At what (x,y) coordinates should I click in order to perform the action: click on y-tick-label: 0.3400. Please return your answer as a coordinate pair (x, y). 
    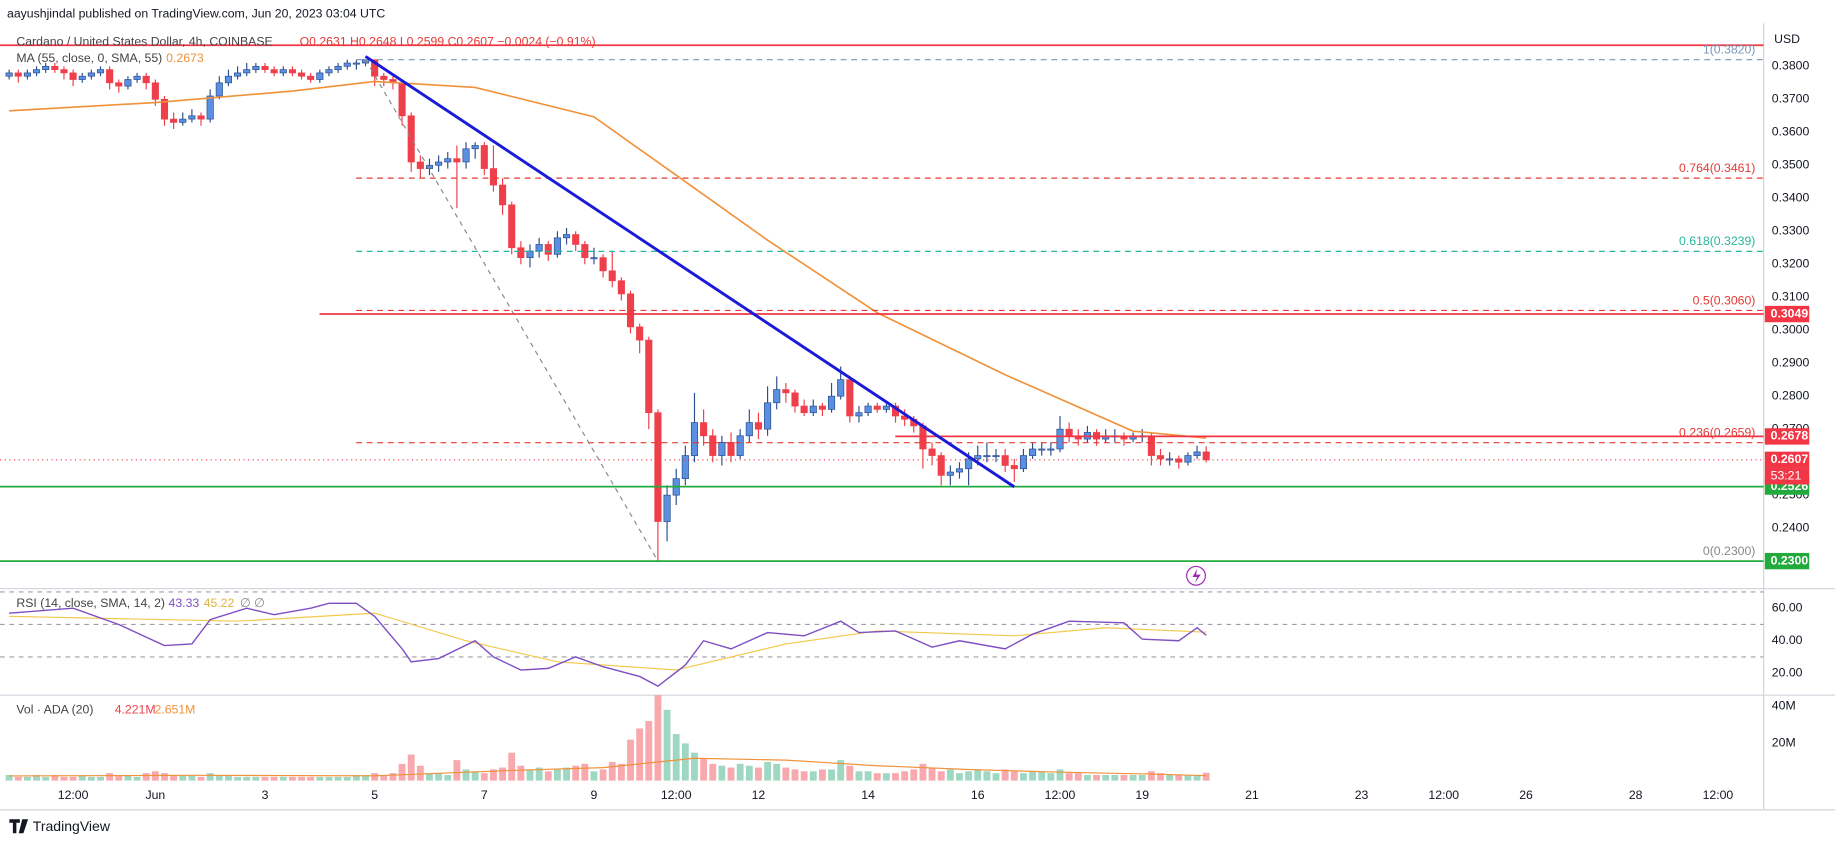
    Looking at the image, I should click on (1791, 198).